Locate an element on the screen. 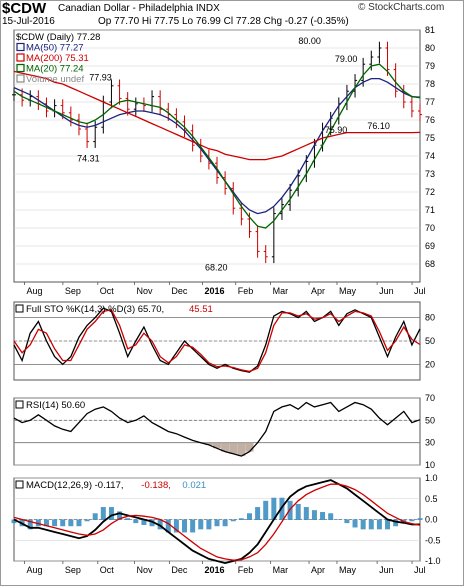  price-annotation: 80.00 is located at coordinates (309, 41).